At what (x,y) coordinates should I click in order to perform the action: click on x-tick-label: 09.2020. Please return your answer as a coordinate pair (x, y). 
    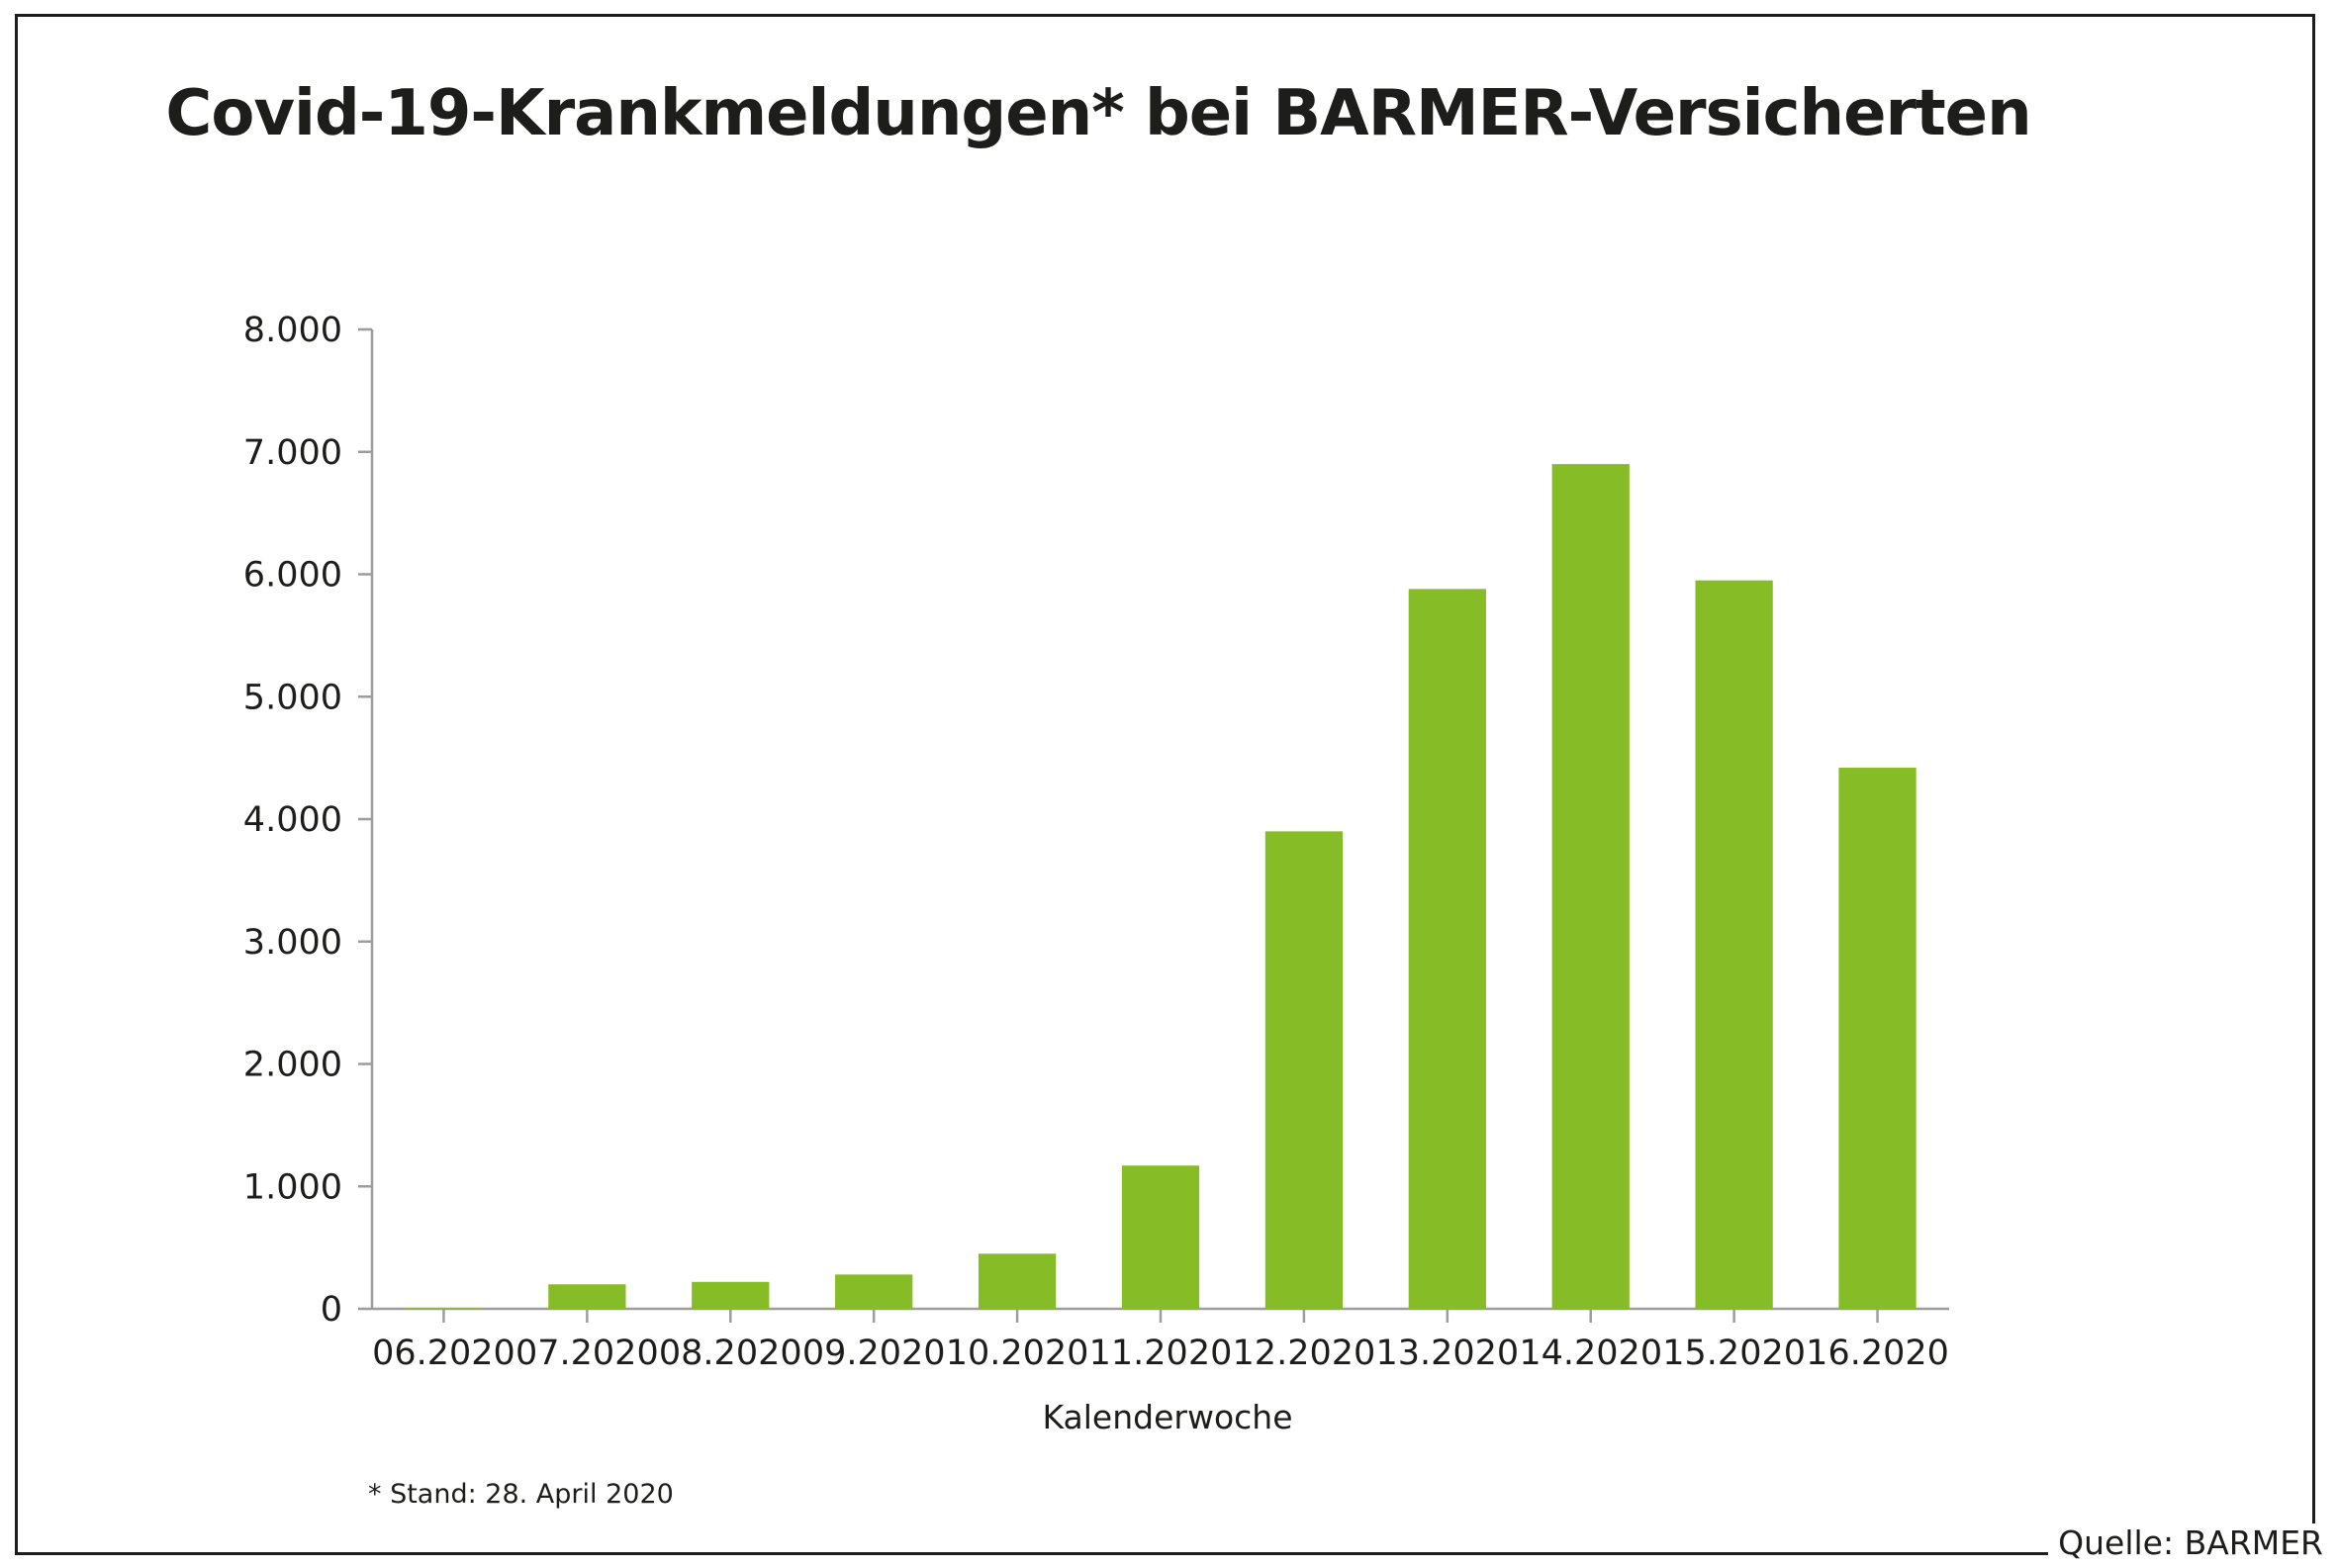
    Looking at the image, I should click on (874, 1353).